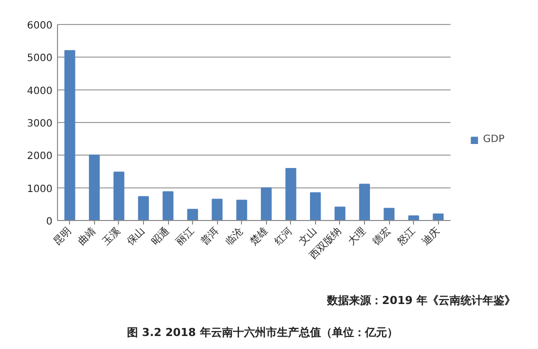  Describe the element at coordinates (421, 300) in the screenshot. I see `source-note: 数据来源：2019 年《云南统计年鉴》` at that location.